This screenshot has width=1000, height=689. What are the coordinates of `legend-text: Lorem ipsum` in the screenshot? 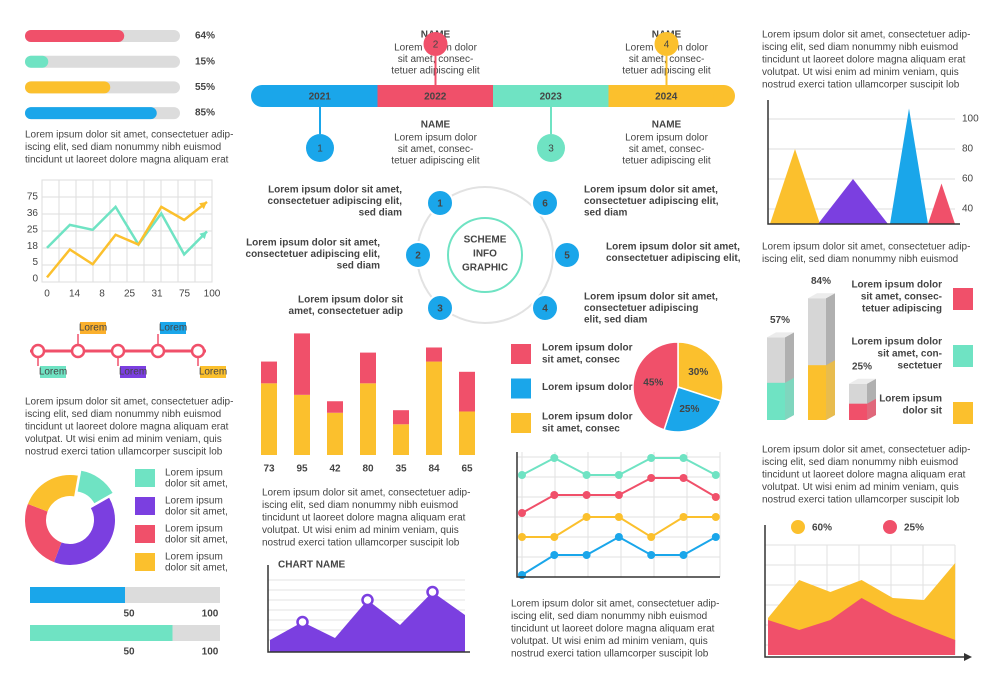 It's located at (194, 529).